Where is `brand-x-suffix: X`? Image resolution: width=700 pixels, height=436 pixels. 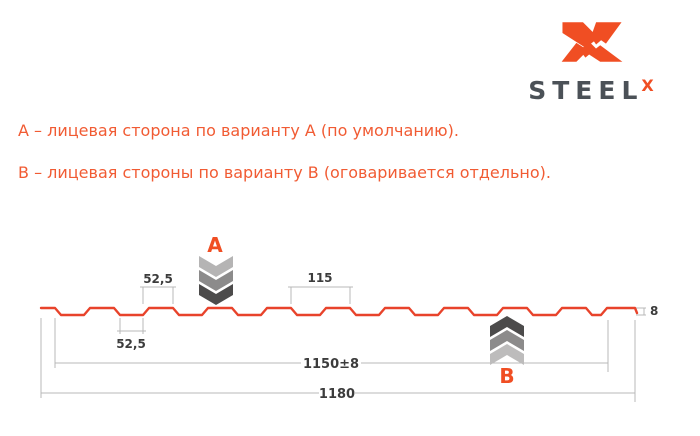
brand-x-suffix: X is located at coordinates (647, 85).